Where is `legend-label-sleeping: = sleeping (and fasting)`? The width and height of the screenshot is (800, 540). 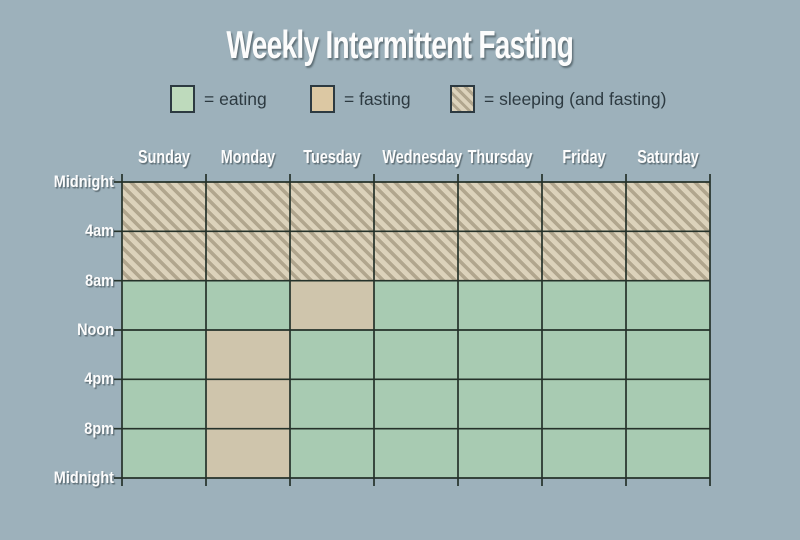 legend-label-sleeping: = sleeping (and fasting) is located at coordinates (575, 98).